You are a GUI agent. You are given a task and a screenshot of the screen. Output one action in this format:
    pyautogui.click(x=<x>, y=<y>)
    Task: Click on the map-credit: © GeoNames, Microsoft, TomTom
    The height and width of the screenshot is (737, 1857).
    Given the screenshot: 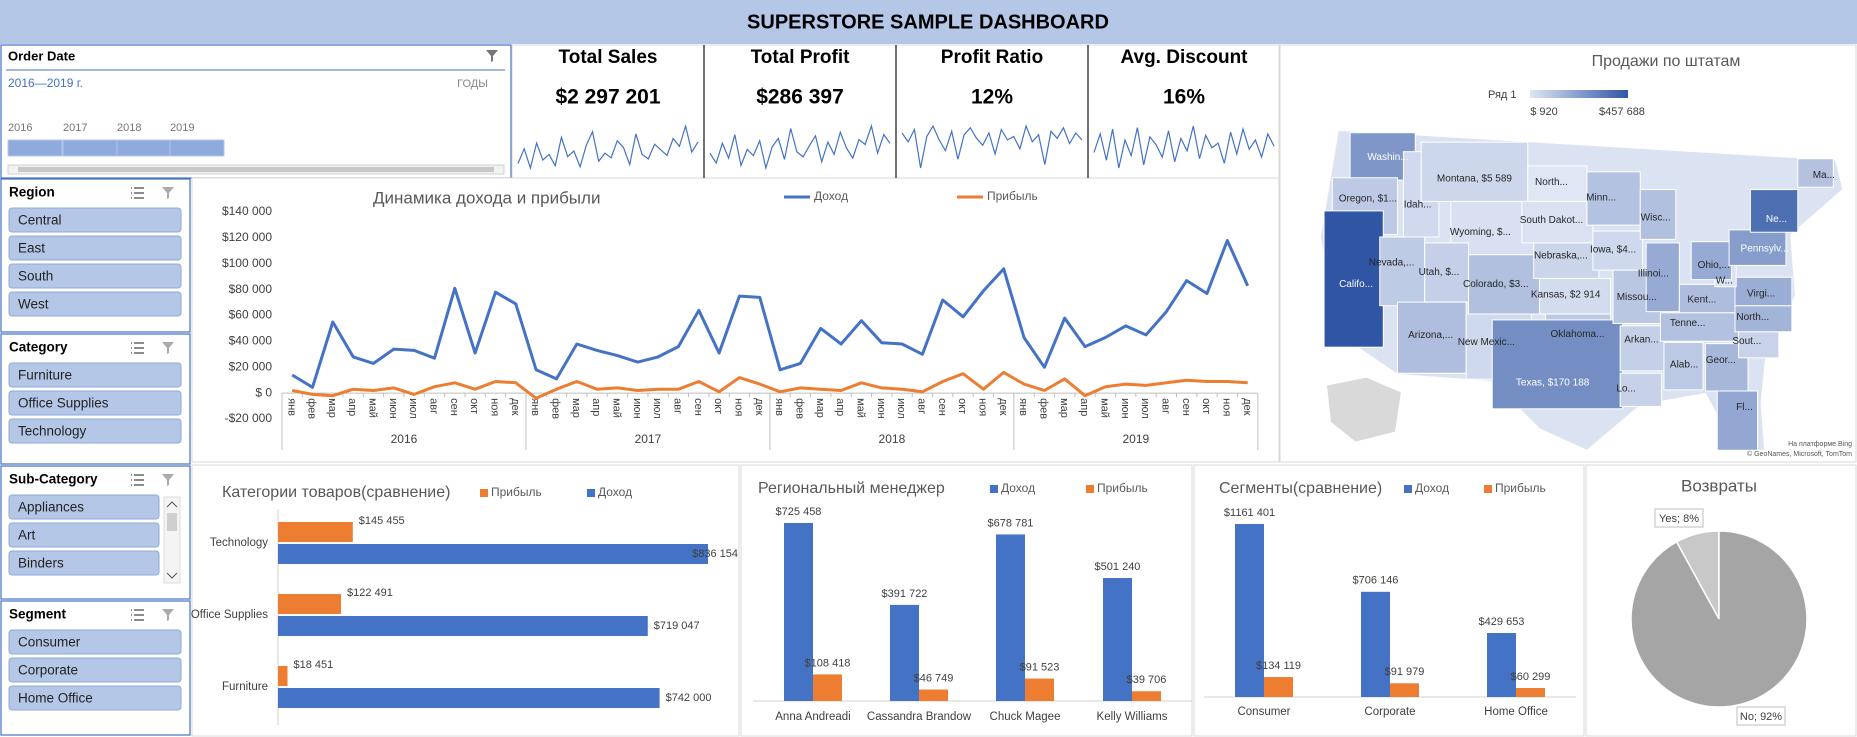 What is the action you would take?
    pyautogui.click(x=1799, y=454)
    